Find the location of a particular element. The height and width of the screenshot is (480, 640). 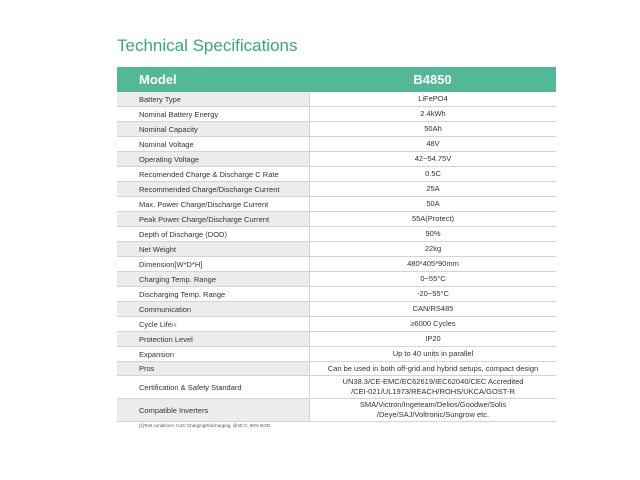

row-label-cell: Recommended Charge/Discharge Current is located at coordinates (213, 189).